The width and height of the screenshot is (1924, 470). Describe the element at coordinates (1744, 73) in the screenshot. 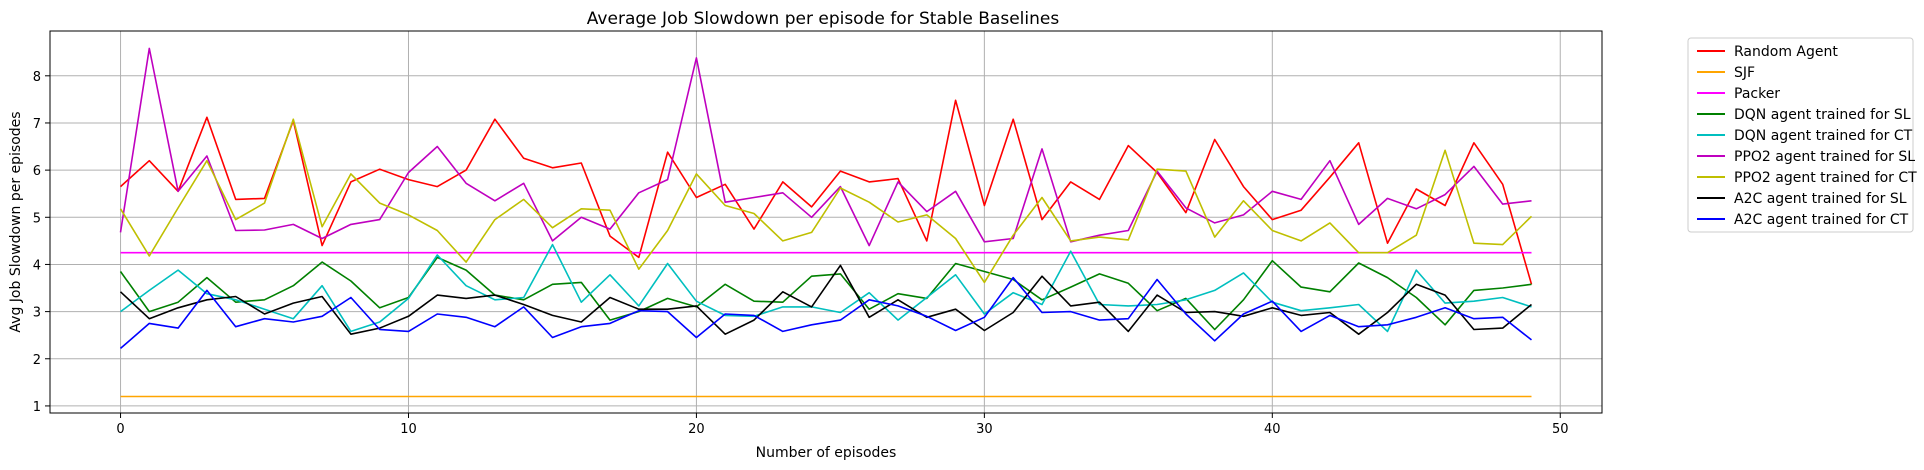

I see `legend-label-sjf: SJF` at that location.